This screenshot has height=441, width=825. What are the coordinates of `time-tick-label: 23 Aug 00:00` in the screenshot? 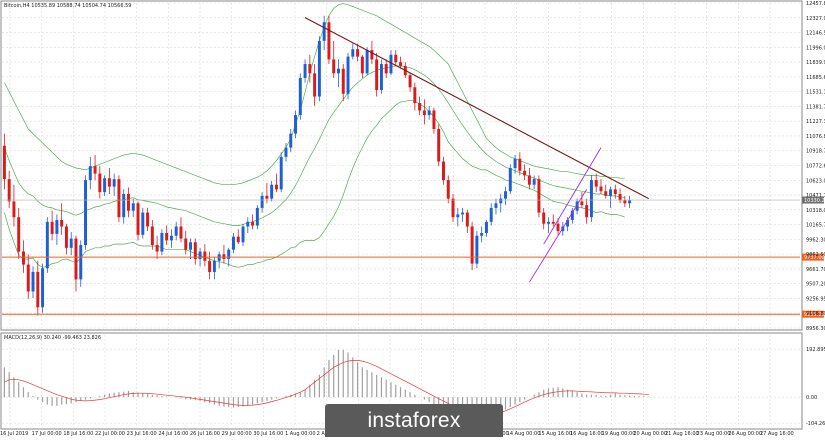 It's located at (714, 434).